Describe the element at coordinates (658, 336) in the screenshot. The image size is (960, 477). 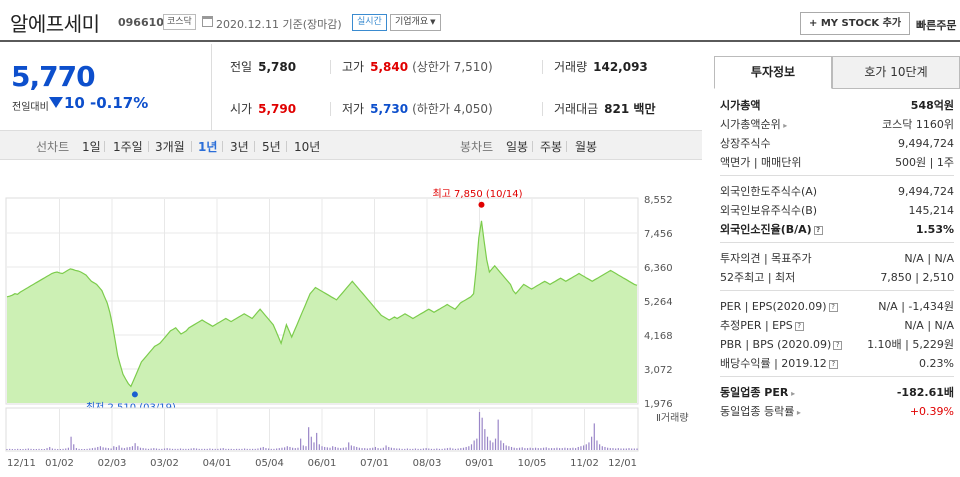
I see `y-tick-label: 4,168` at that location.